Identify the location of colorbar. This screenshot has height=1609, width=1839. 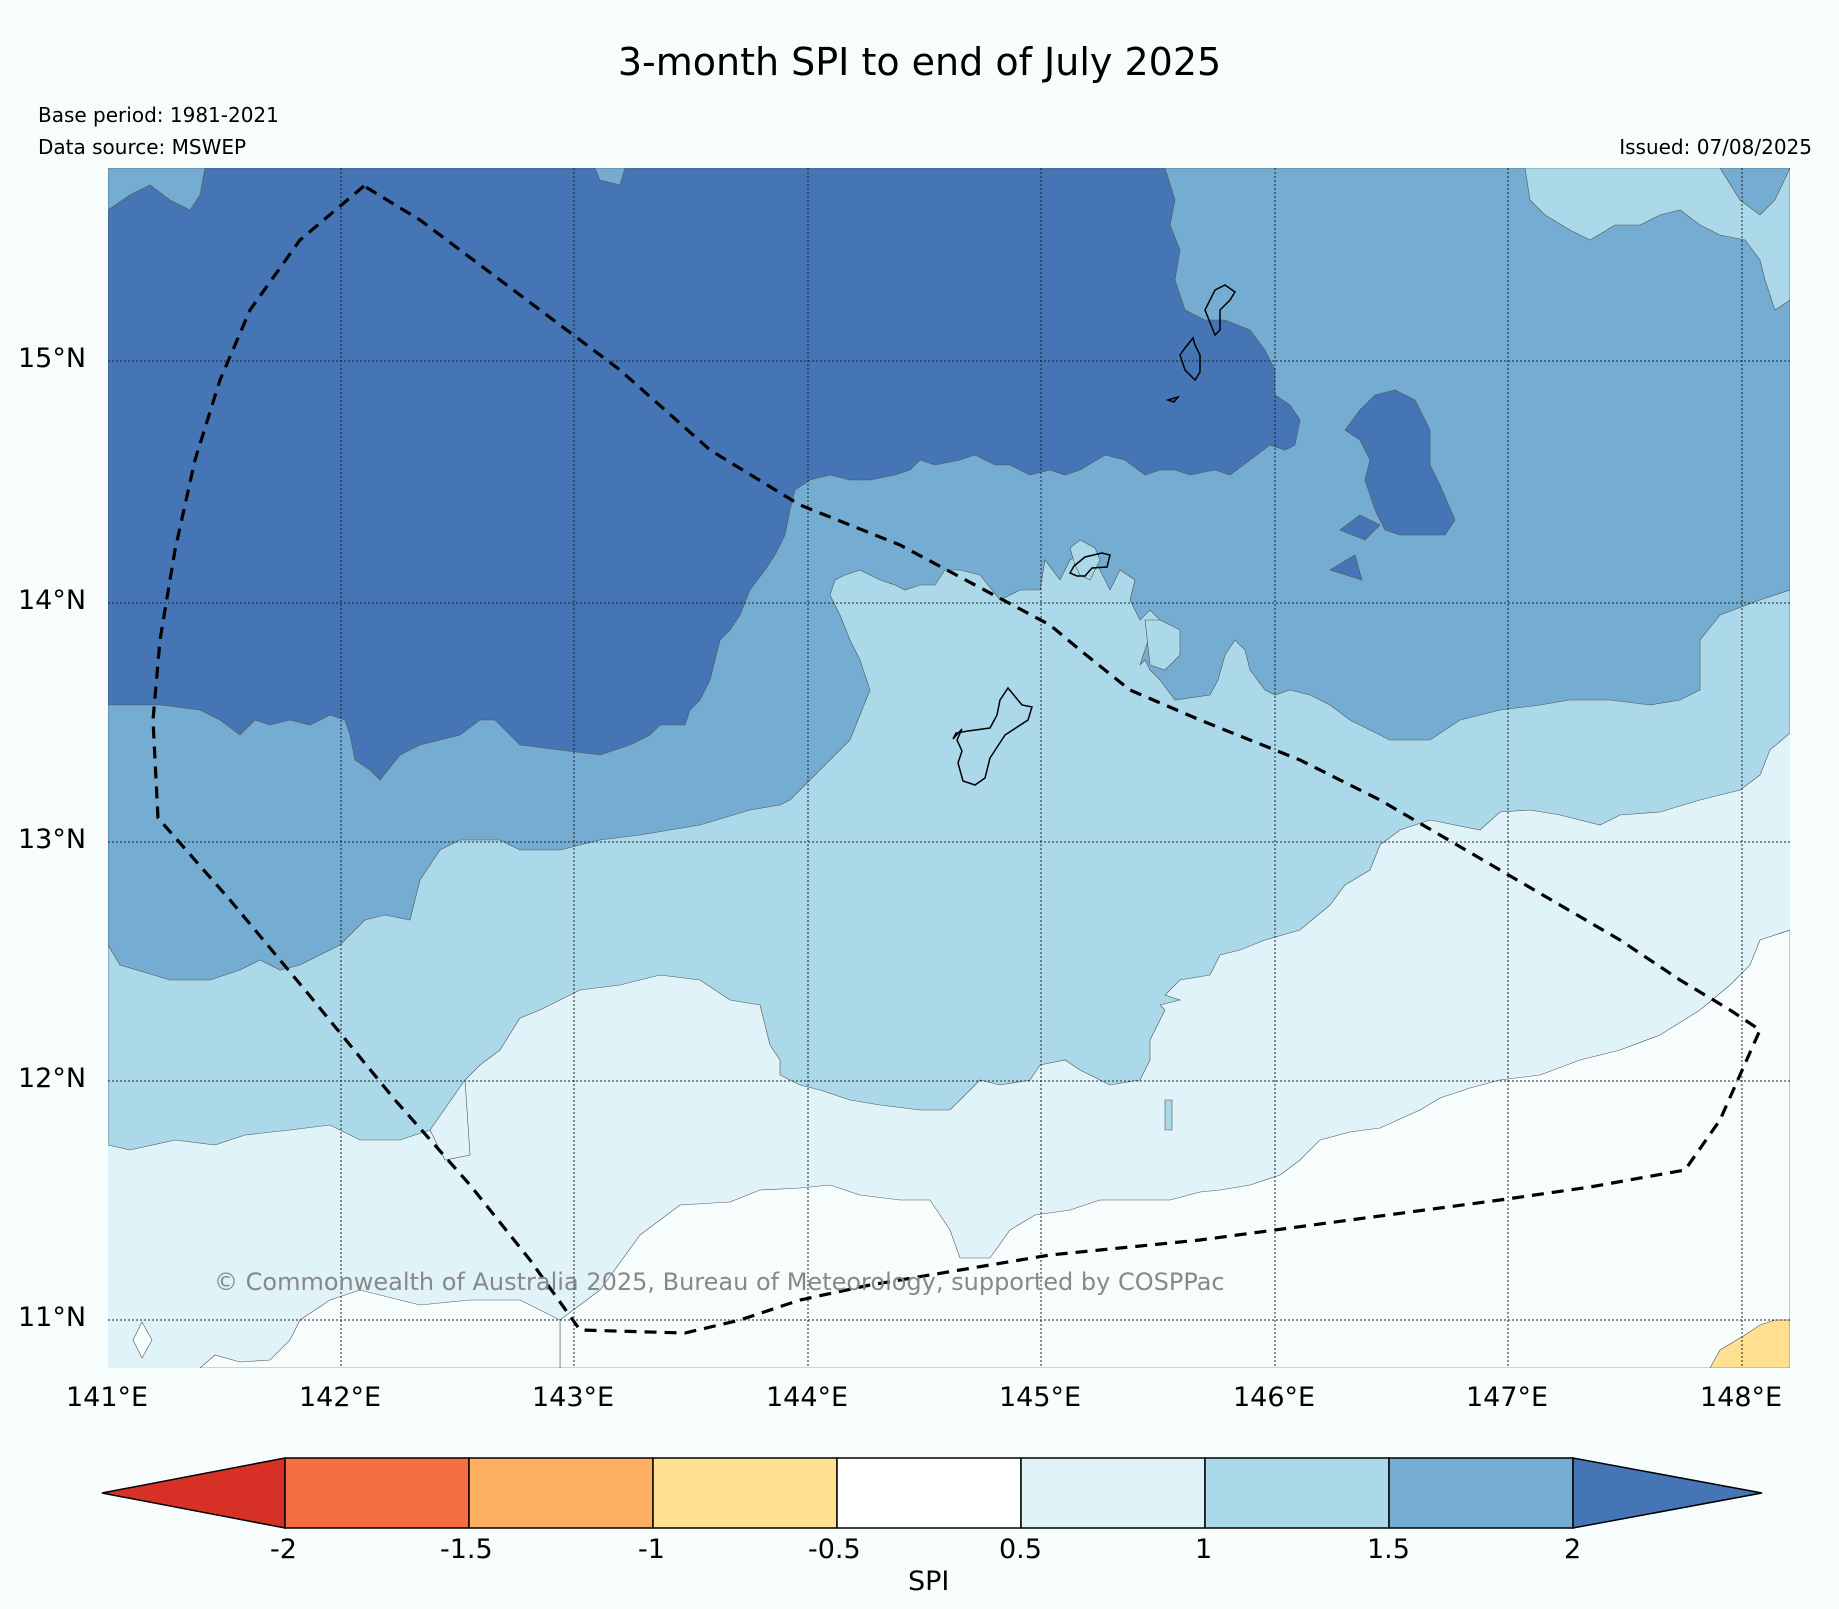
(932, 1493).